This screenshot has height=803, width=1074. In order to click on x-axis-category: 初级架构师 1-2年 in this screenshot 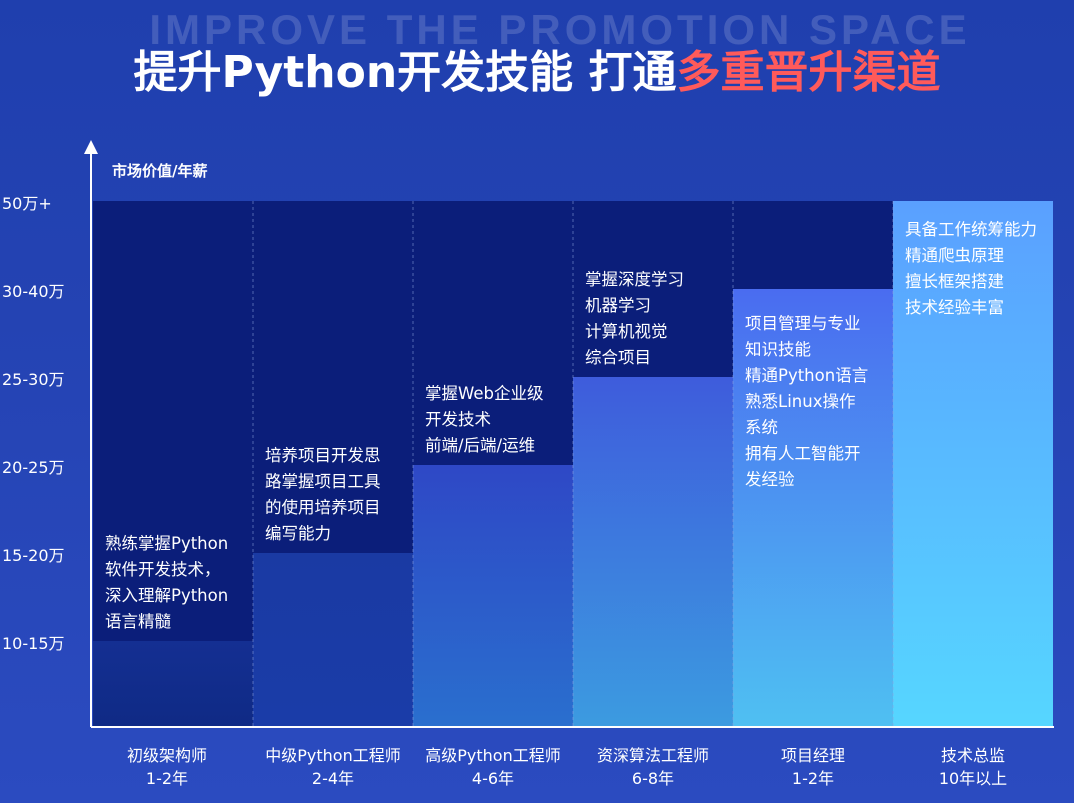, I will do `click(167, 767)`.